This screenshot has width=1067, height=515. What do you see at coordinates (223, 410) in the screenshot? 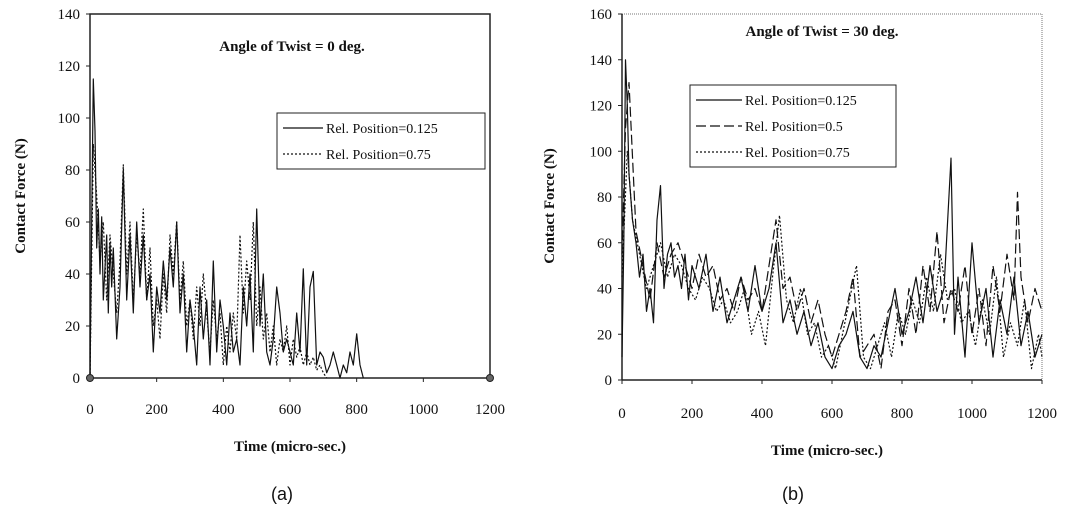
I see `x-tick-label-a-2: 400` at bounding box center [223, 410].